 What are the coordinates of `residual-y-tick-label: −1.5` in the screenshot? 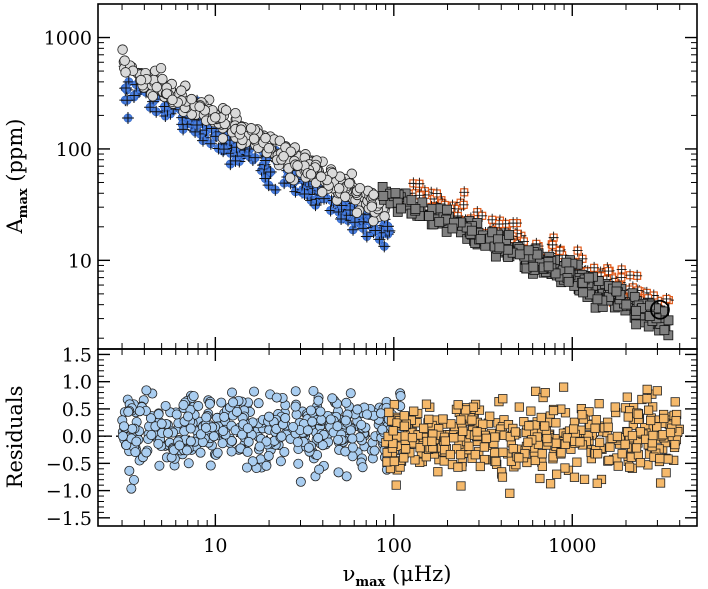 It's located at (69, 519).